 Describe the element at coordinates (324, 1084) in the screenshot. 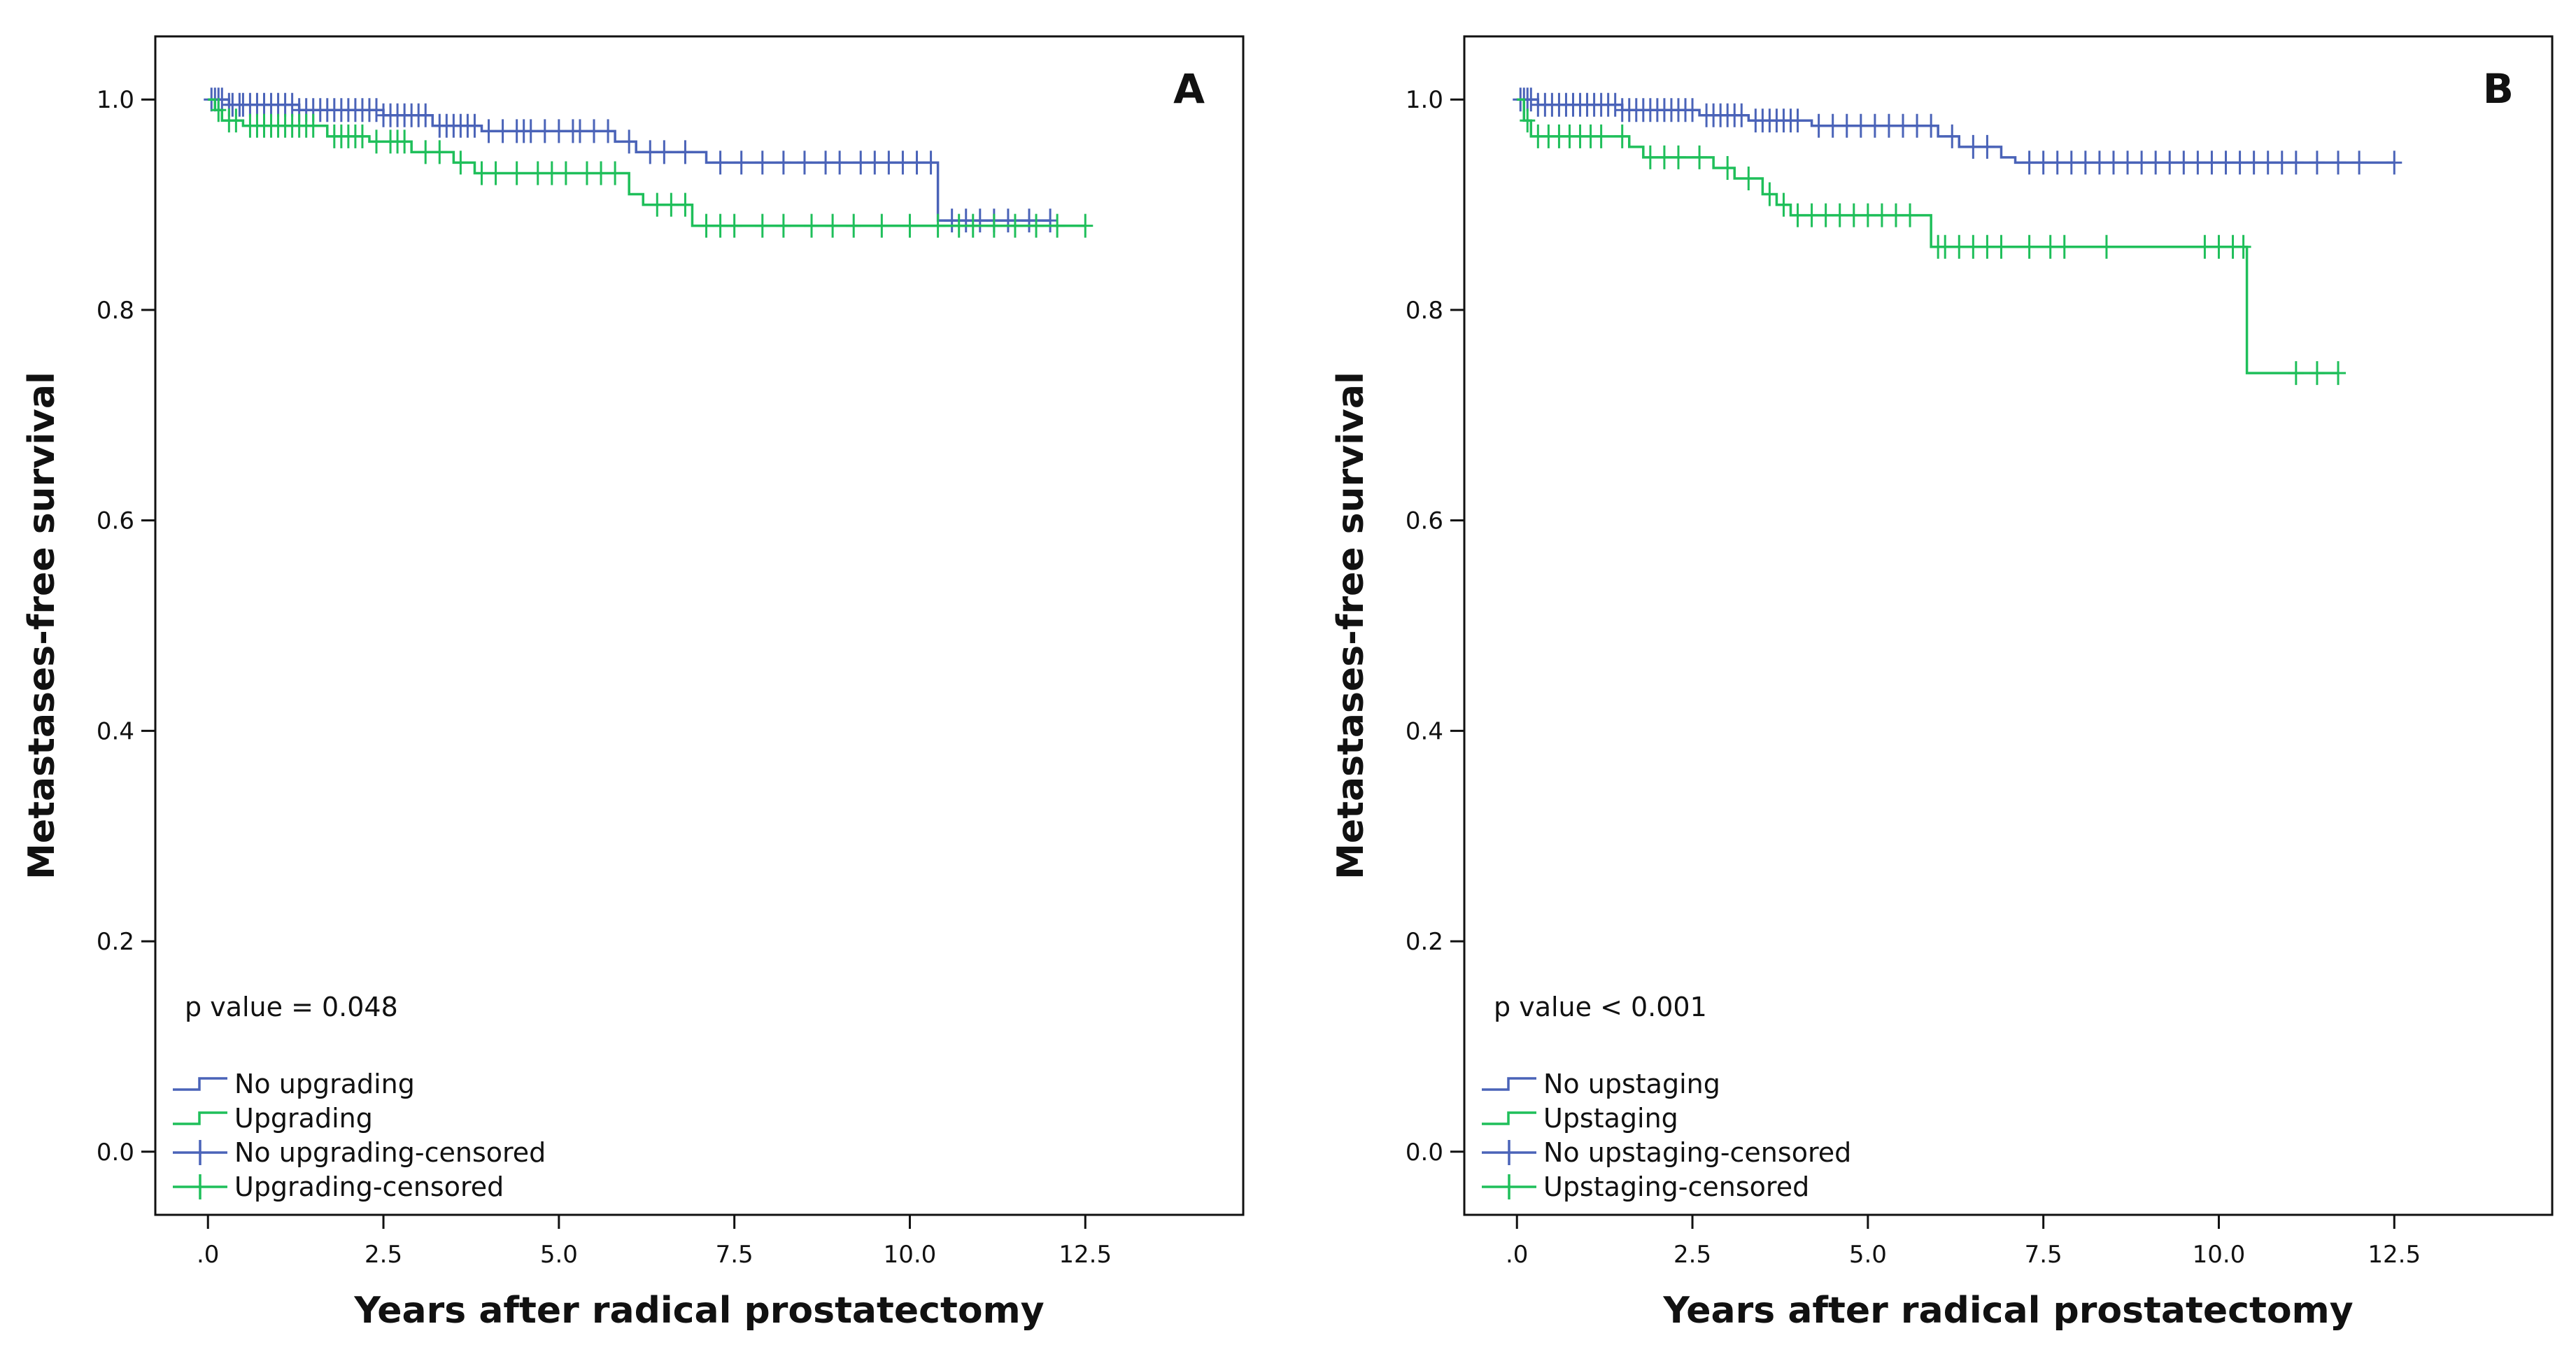

I see `legend-label: No upgrading` at that location.